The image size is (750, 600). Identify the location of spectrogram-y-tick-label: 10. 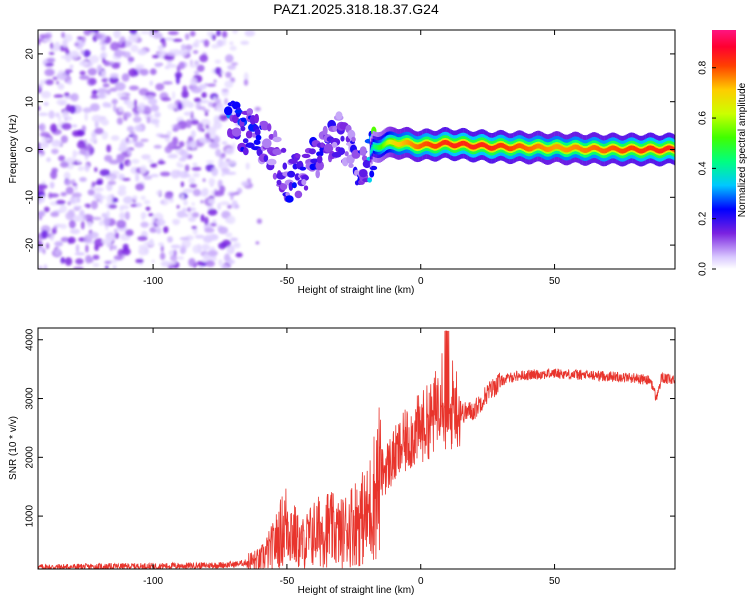
(30, 102).